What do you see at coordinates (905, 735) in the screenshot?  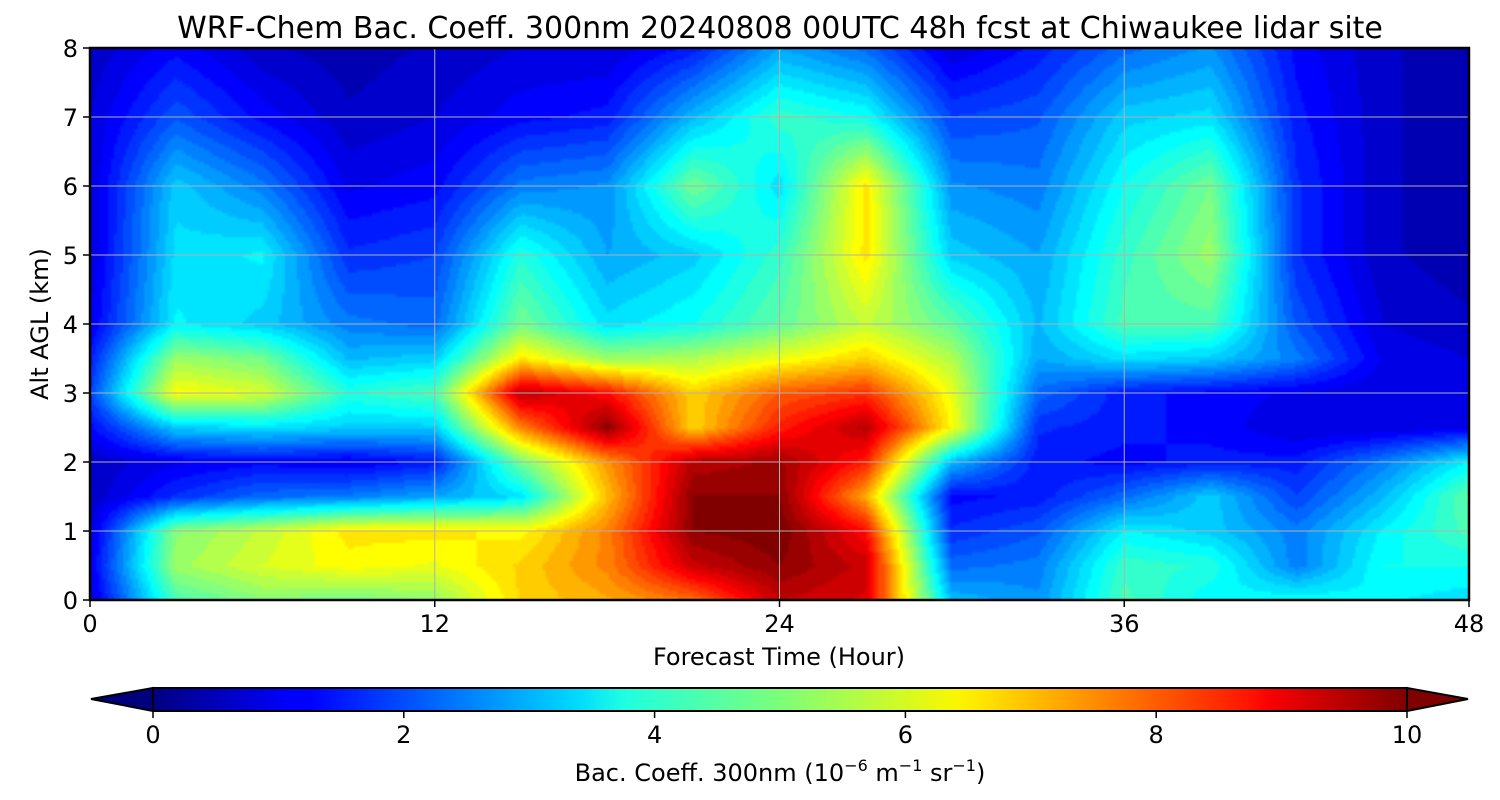 I see `colorbar-tick-label: 6` at bounding box center [905, 735].